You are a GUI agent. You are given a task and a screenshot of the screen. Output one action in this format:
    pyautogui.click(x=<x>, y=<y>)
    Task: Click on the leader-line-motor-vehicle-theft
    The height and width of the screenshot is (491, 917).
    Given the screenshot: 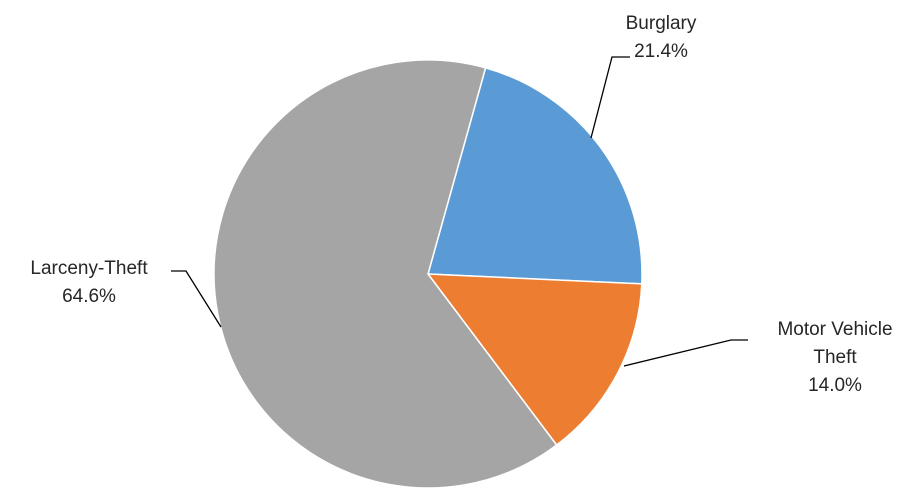 What is the action you would take?
    pyautogui.click(x=685, y=353)
    